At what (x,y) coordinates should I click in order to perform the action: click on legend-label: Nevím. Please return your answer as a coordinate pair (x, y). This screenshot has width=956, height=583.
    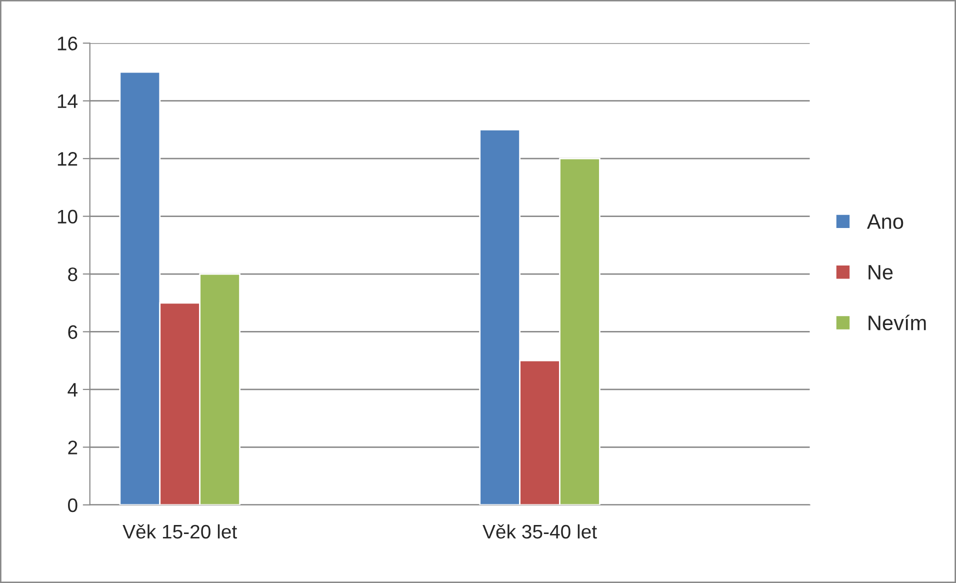
    Looking at the image, I should click on (897, 322).